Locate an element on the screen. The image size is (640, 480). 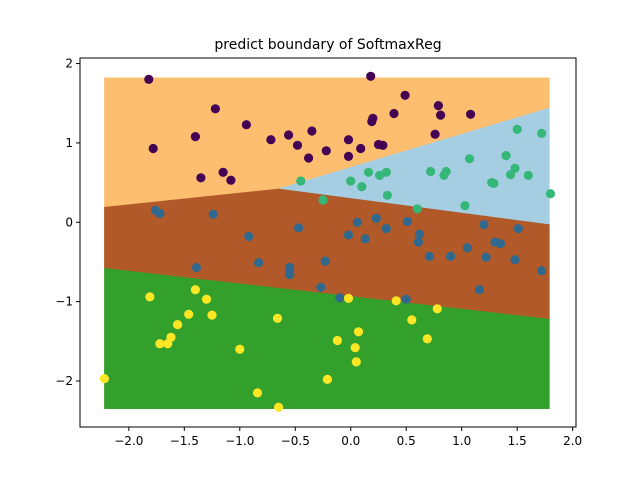
chart-title: predict boundary of SoftmaxReg is located at coordinates (327, 45).